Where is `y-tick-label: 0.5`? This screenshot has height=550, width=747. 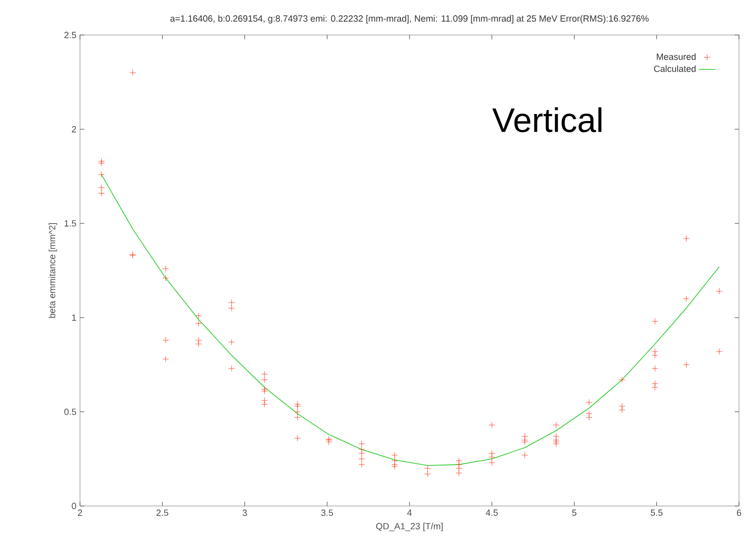
y-tick-label: 0.5 is located at coordinates (70, 411).